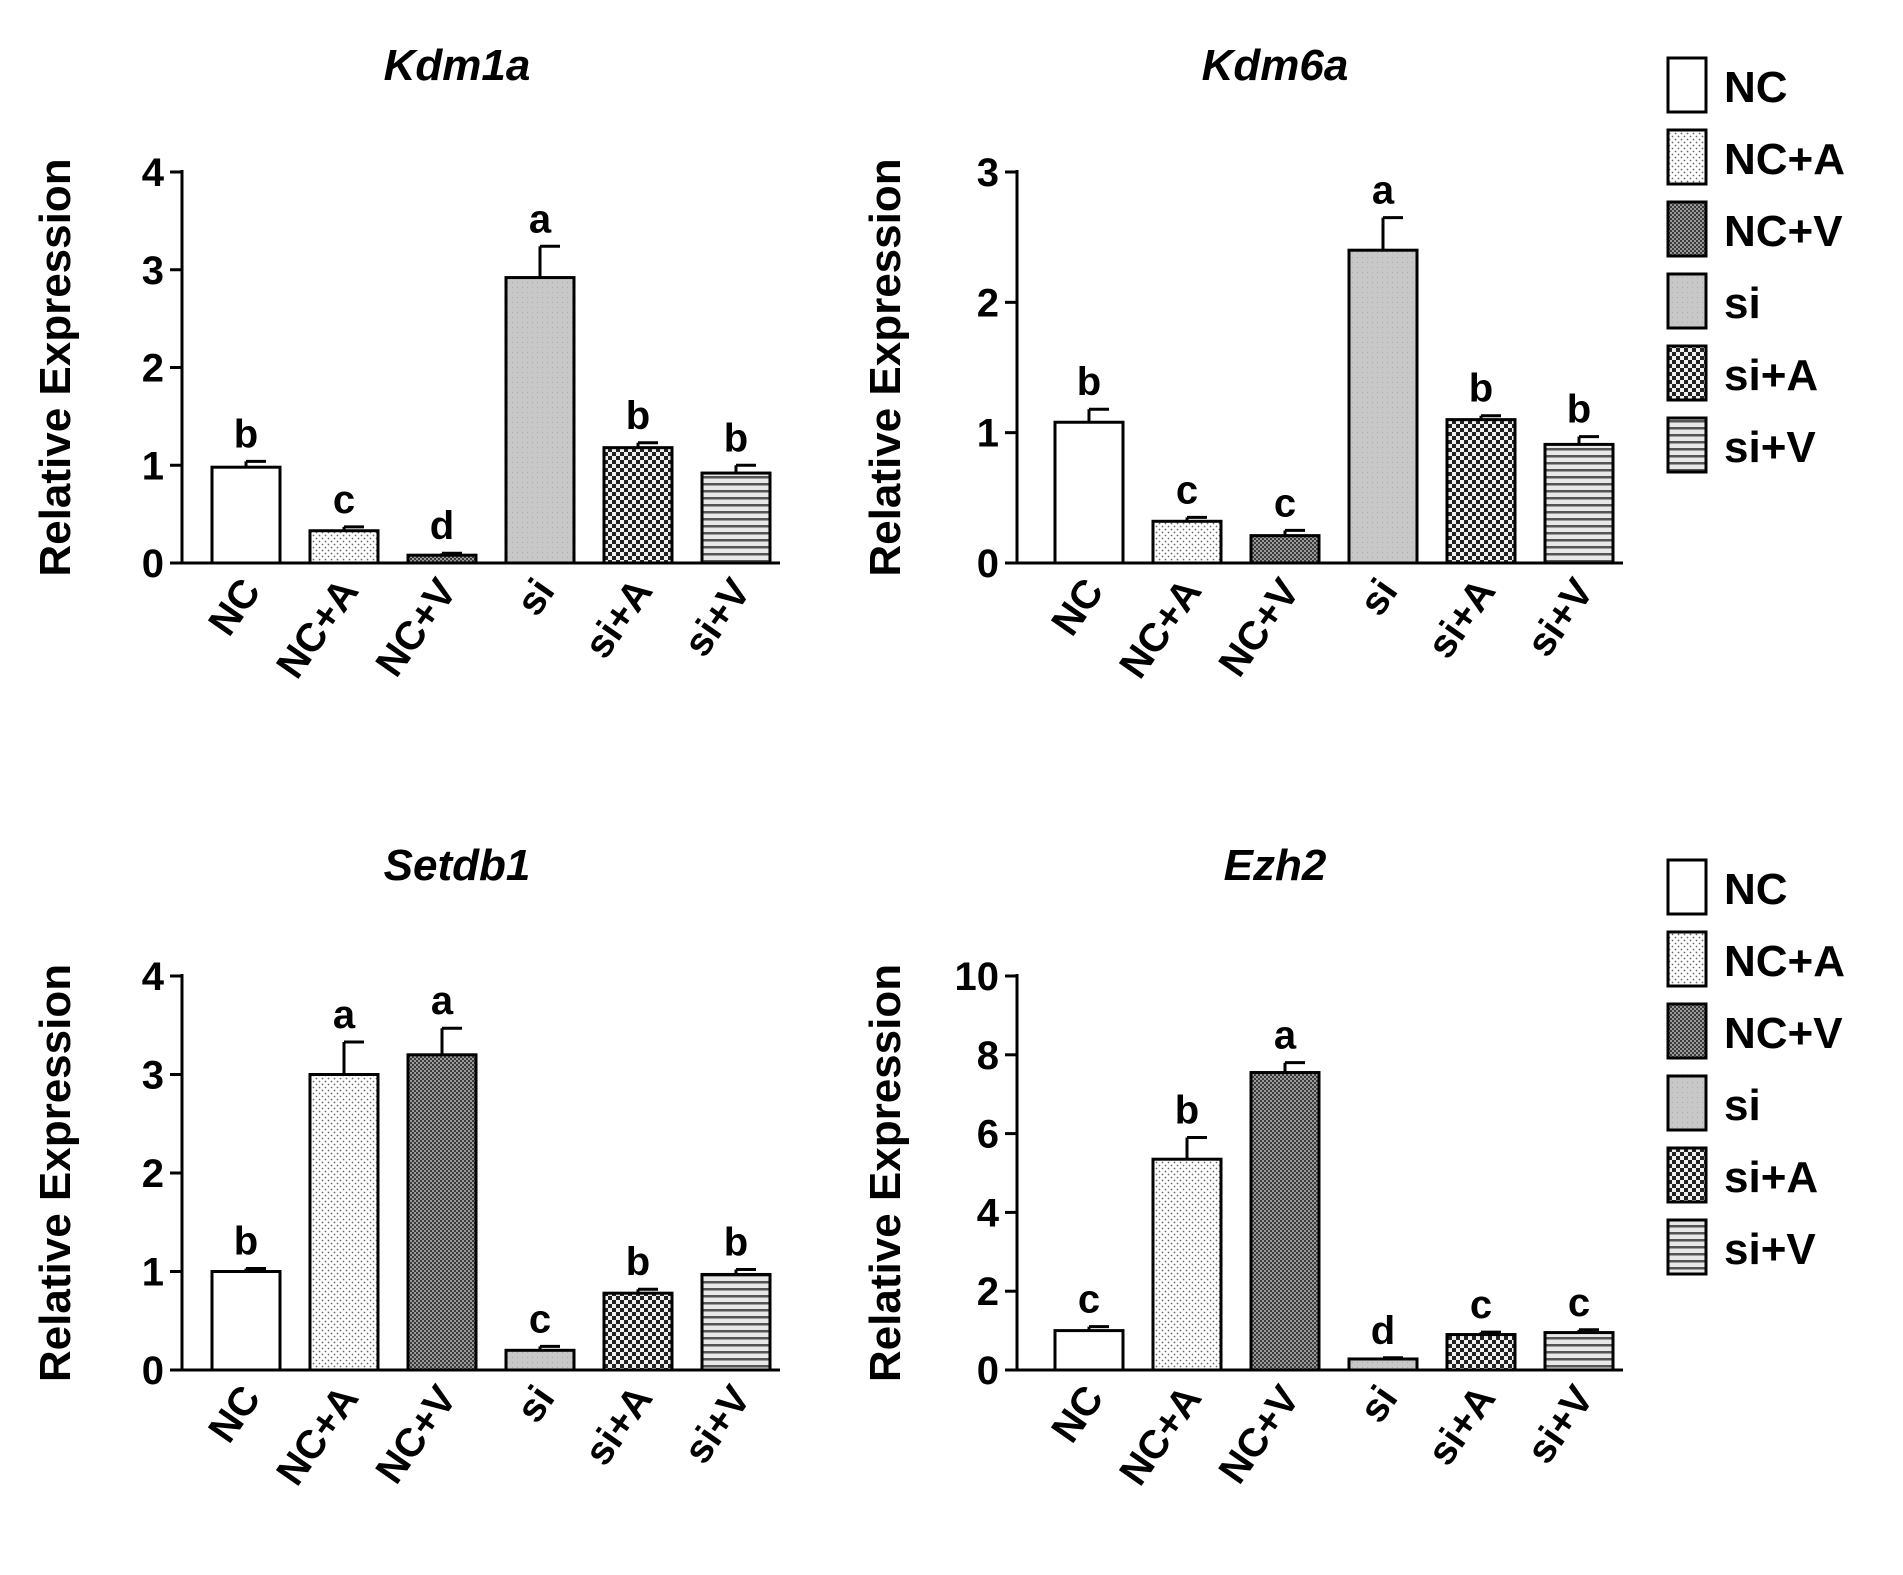 The height and width of the screenshot is (1575, 1903). I want to click on legend-label: si+A, so click(1771, 375).